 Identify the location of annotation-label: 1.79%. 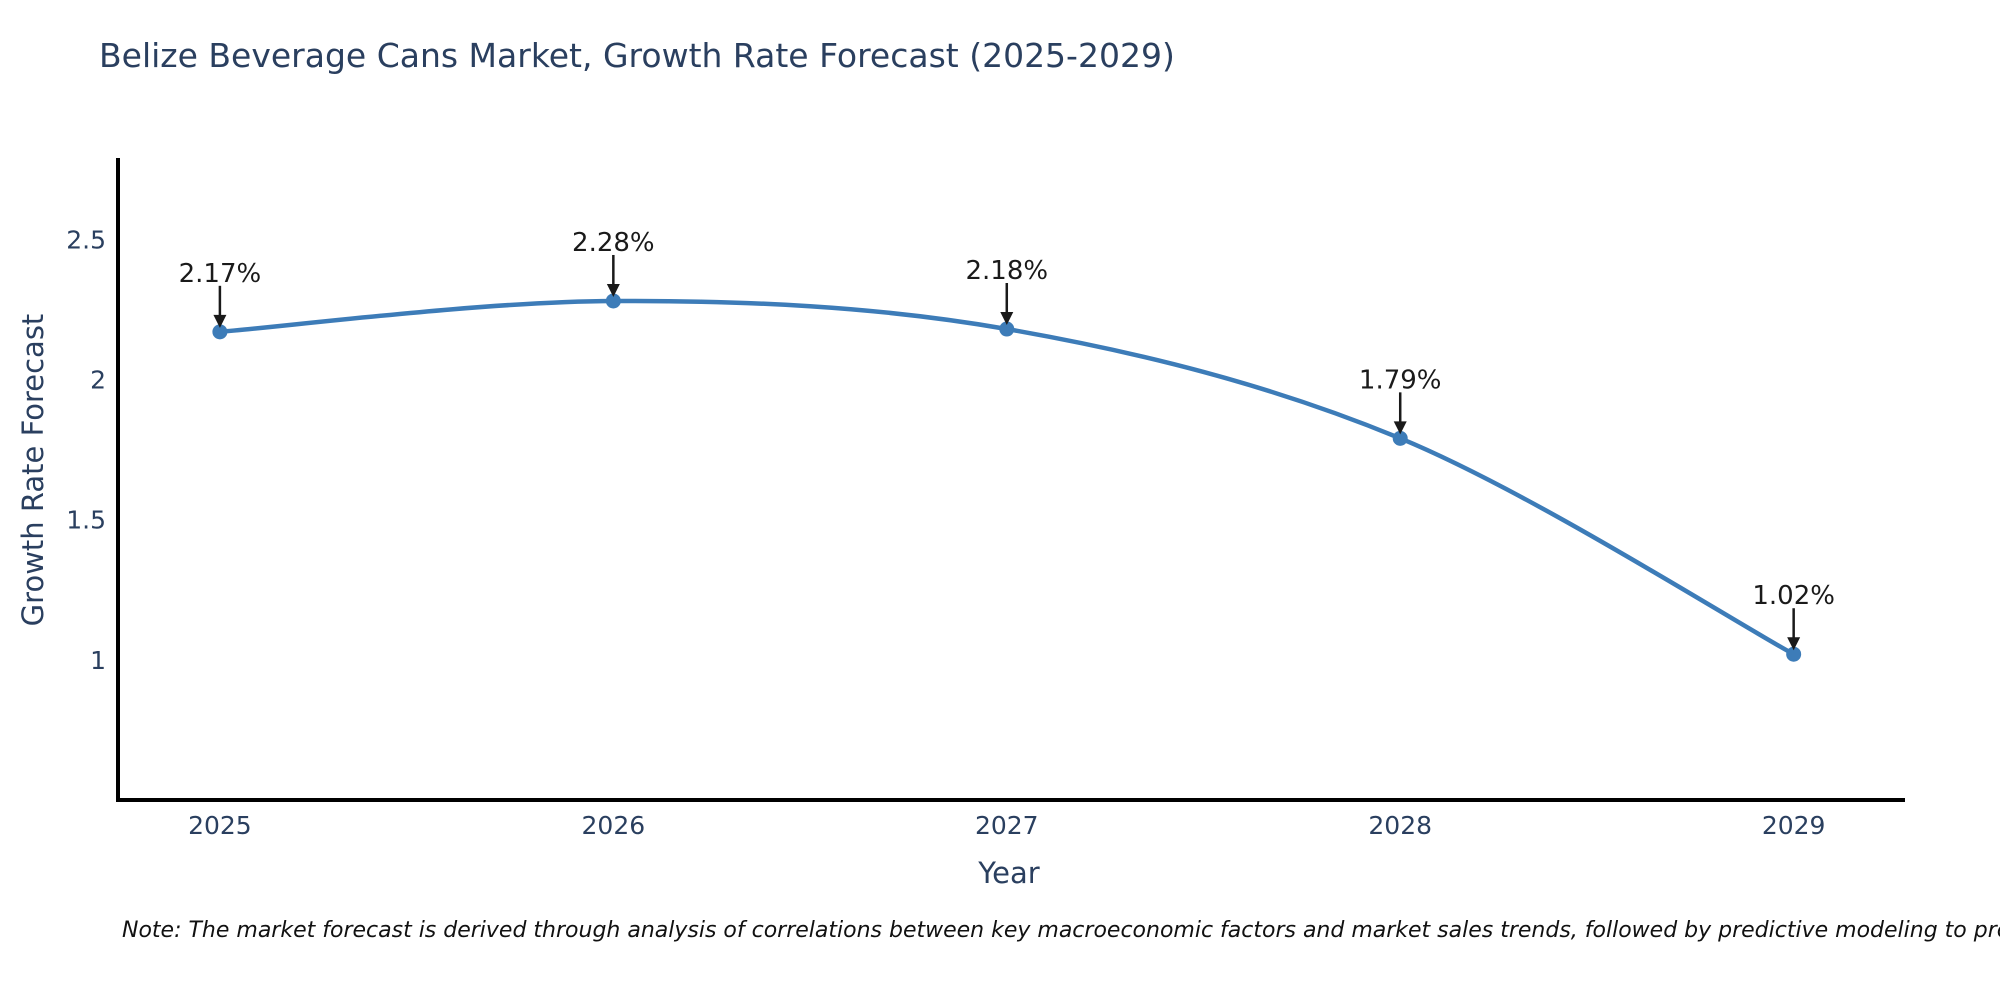
(1400, 380).